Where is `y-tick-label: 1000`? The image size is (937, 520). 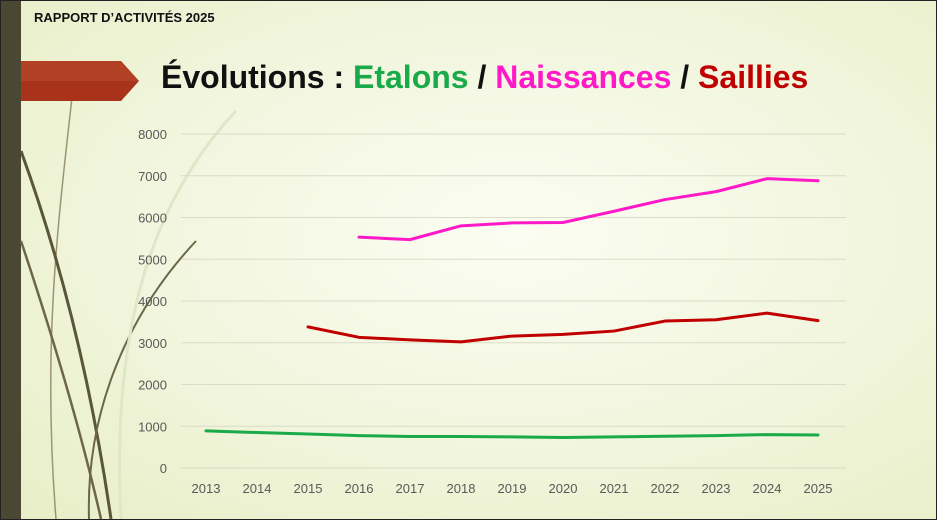 y-tick-label: 1000 is located at coordinates (152, 426).